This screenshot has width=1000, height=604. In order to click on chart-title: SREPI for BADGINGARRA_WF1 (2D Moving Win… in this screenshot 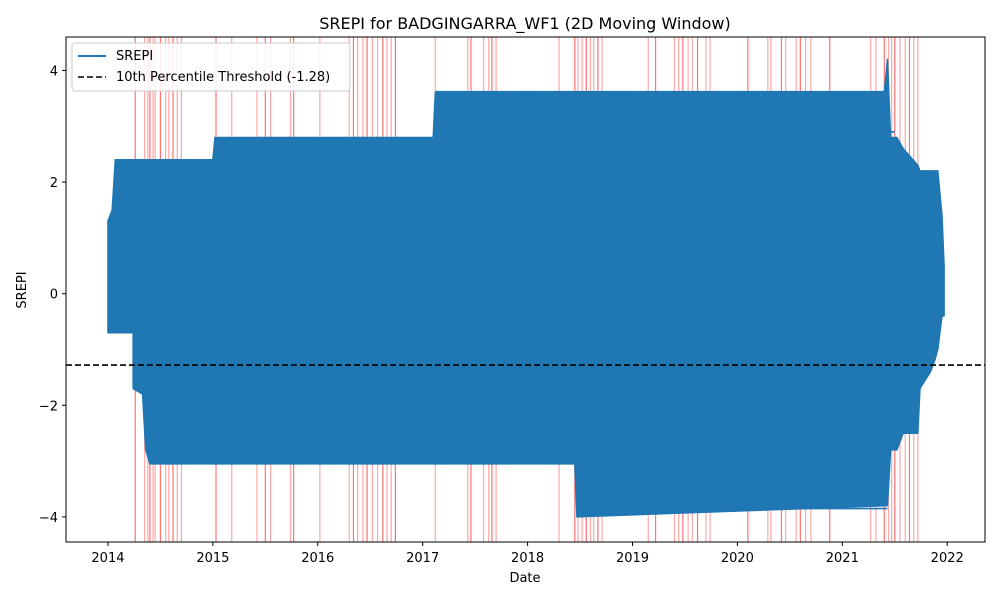, I will do `click(524, 24)`.